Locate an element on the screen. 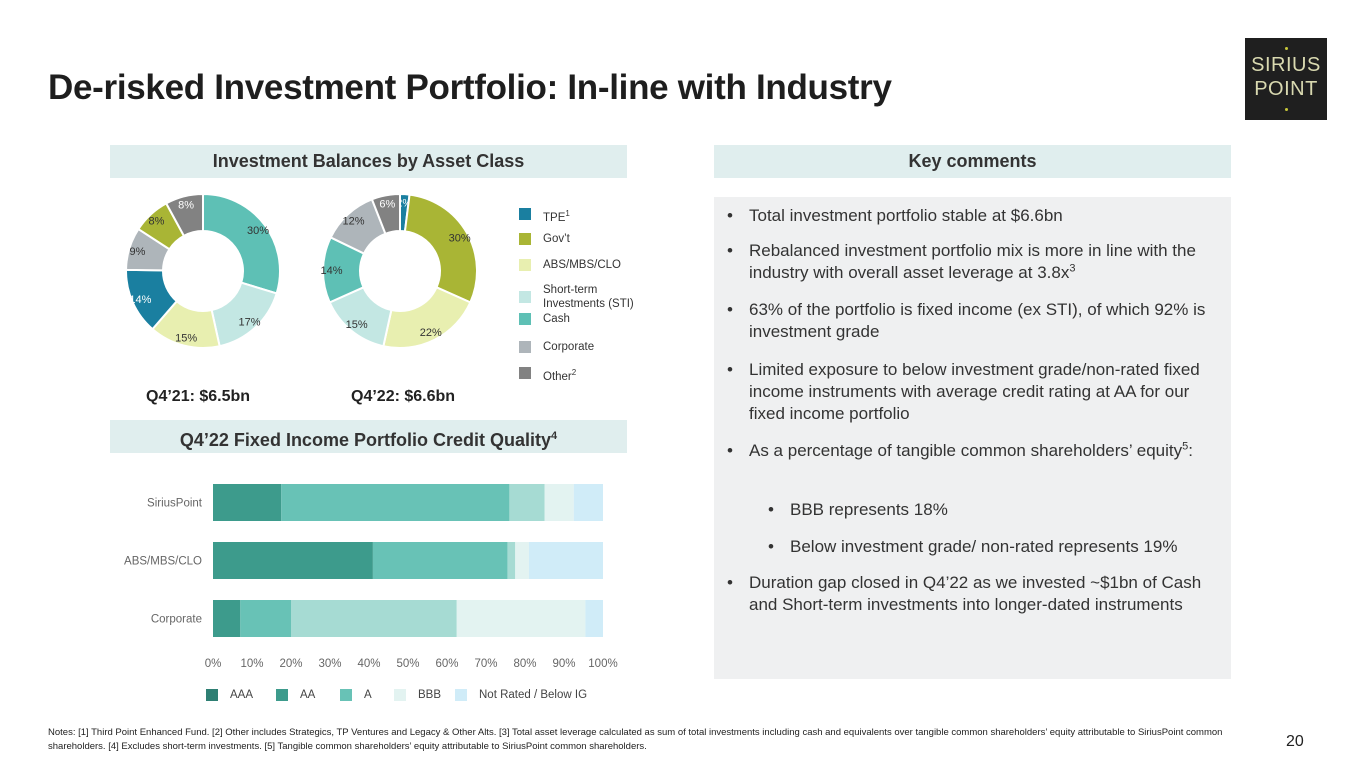  x-tick-label: 0% is located at coordinates (213, 664).